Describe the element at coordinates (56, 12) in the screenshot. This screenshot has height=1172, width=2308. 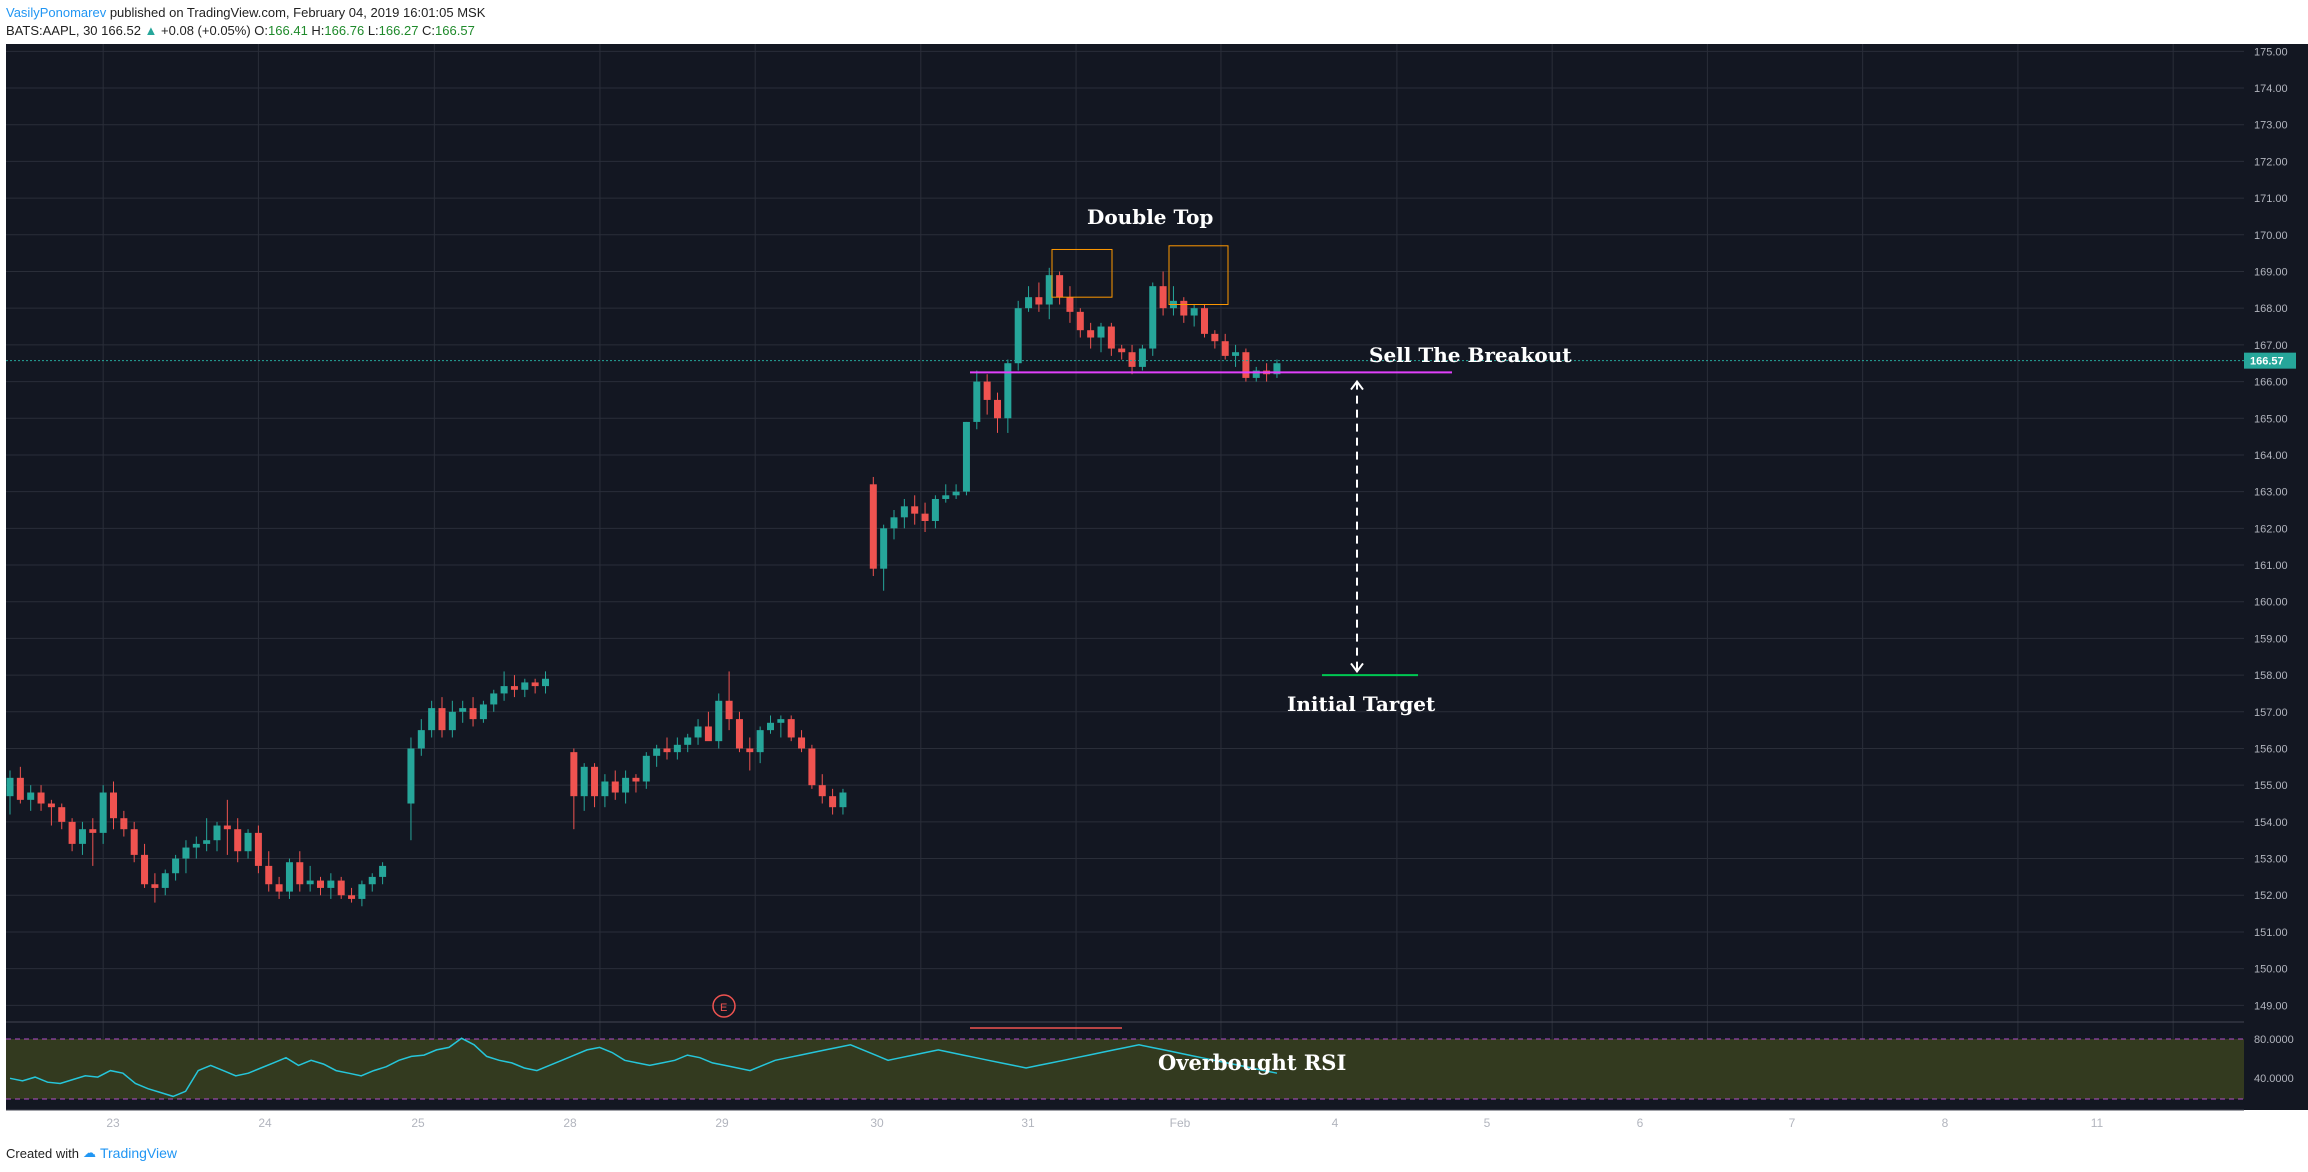
I see `author-link: VasilyPonomarev` at that location.